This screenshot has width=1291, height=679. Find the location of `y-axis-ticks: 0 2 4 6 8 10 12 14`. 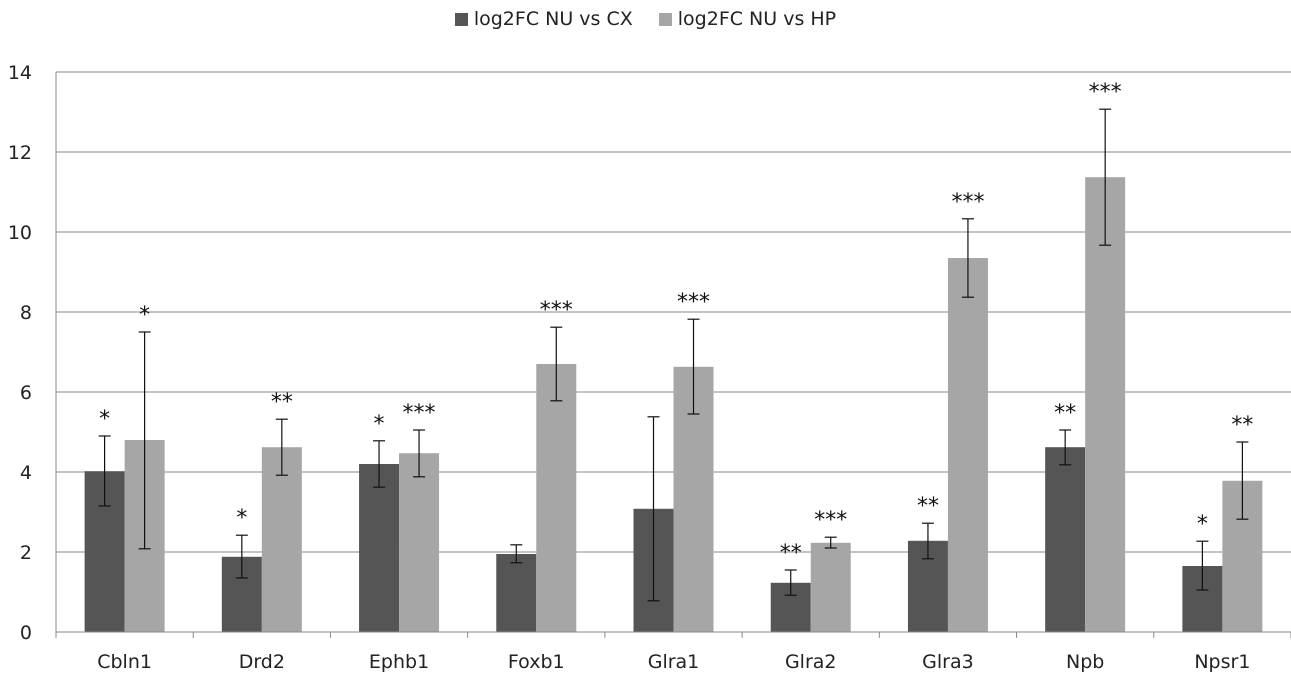

y-axis-ticks: 0 2 4 6 8 10 12 14 is located at coordinates (20, 353).